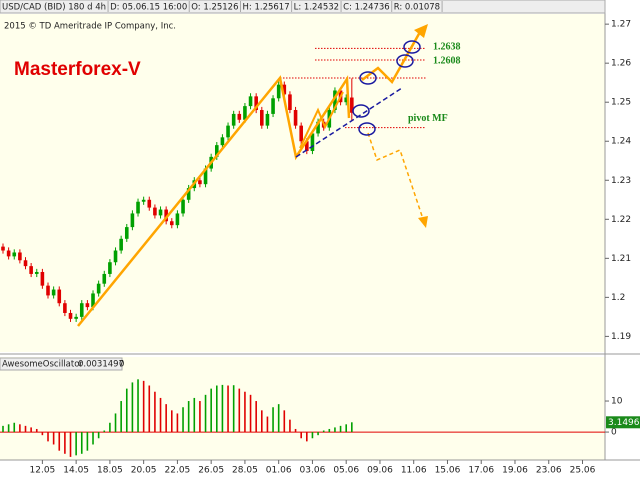 This screenshot has width=640, height=480. What do you see at coordinates (321, 120) in the screenshot?
I see `wave-line` at bounding box center [321, 120].